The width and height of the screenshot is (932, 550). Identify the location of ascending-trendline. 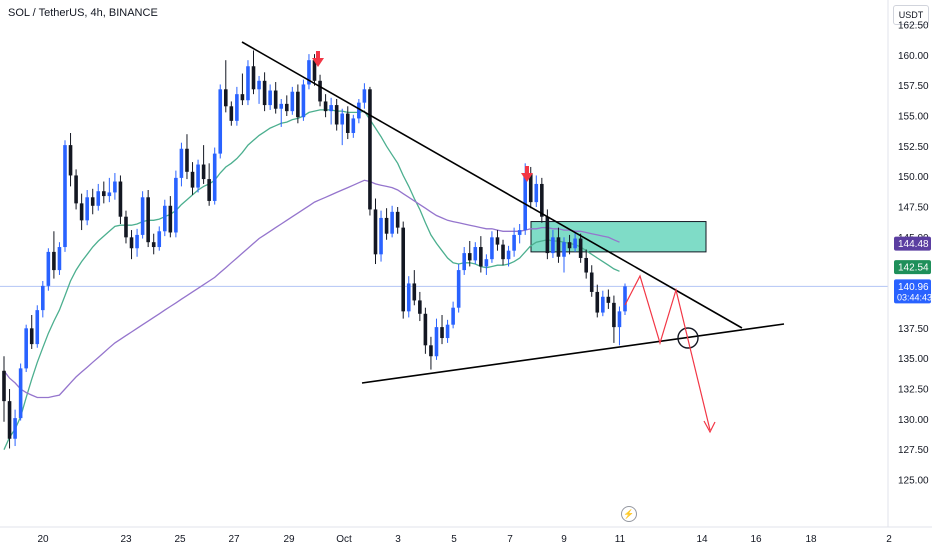
(573, 353).